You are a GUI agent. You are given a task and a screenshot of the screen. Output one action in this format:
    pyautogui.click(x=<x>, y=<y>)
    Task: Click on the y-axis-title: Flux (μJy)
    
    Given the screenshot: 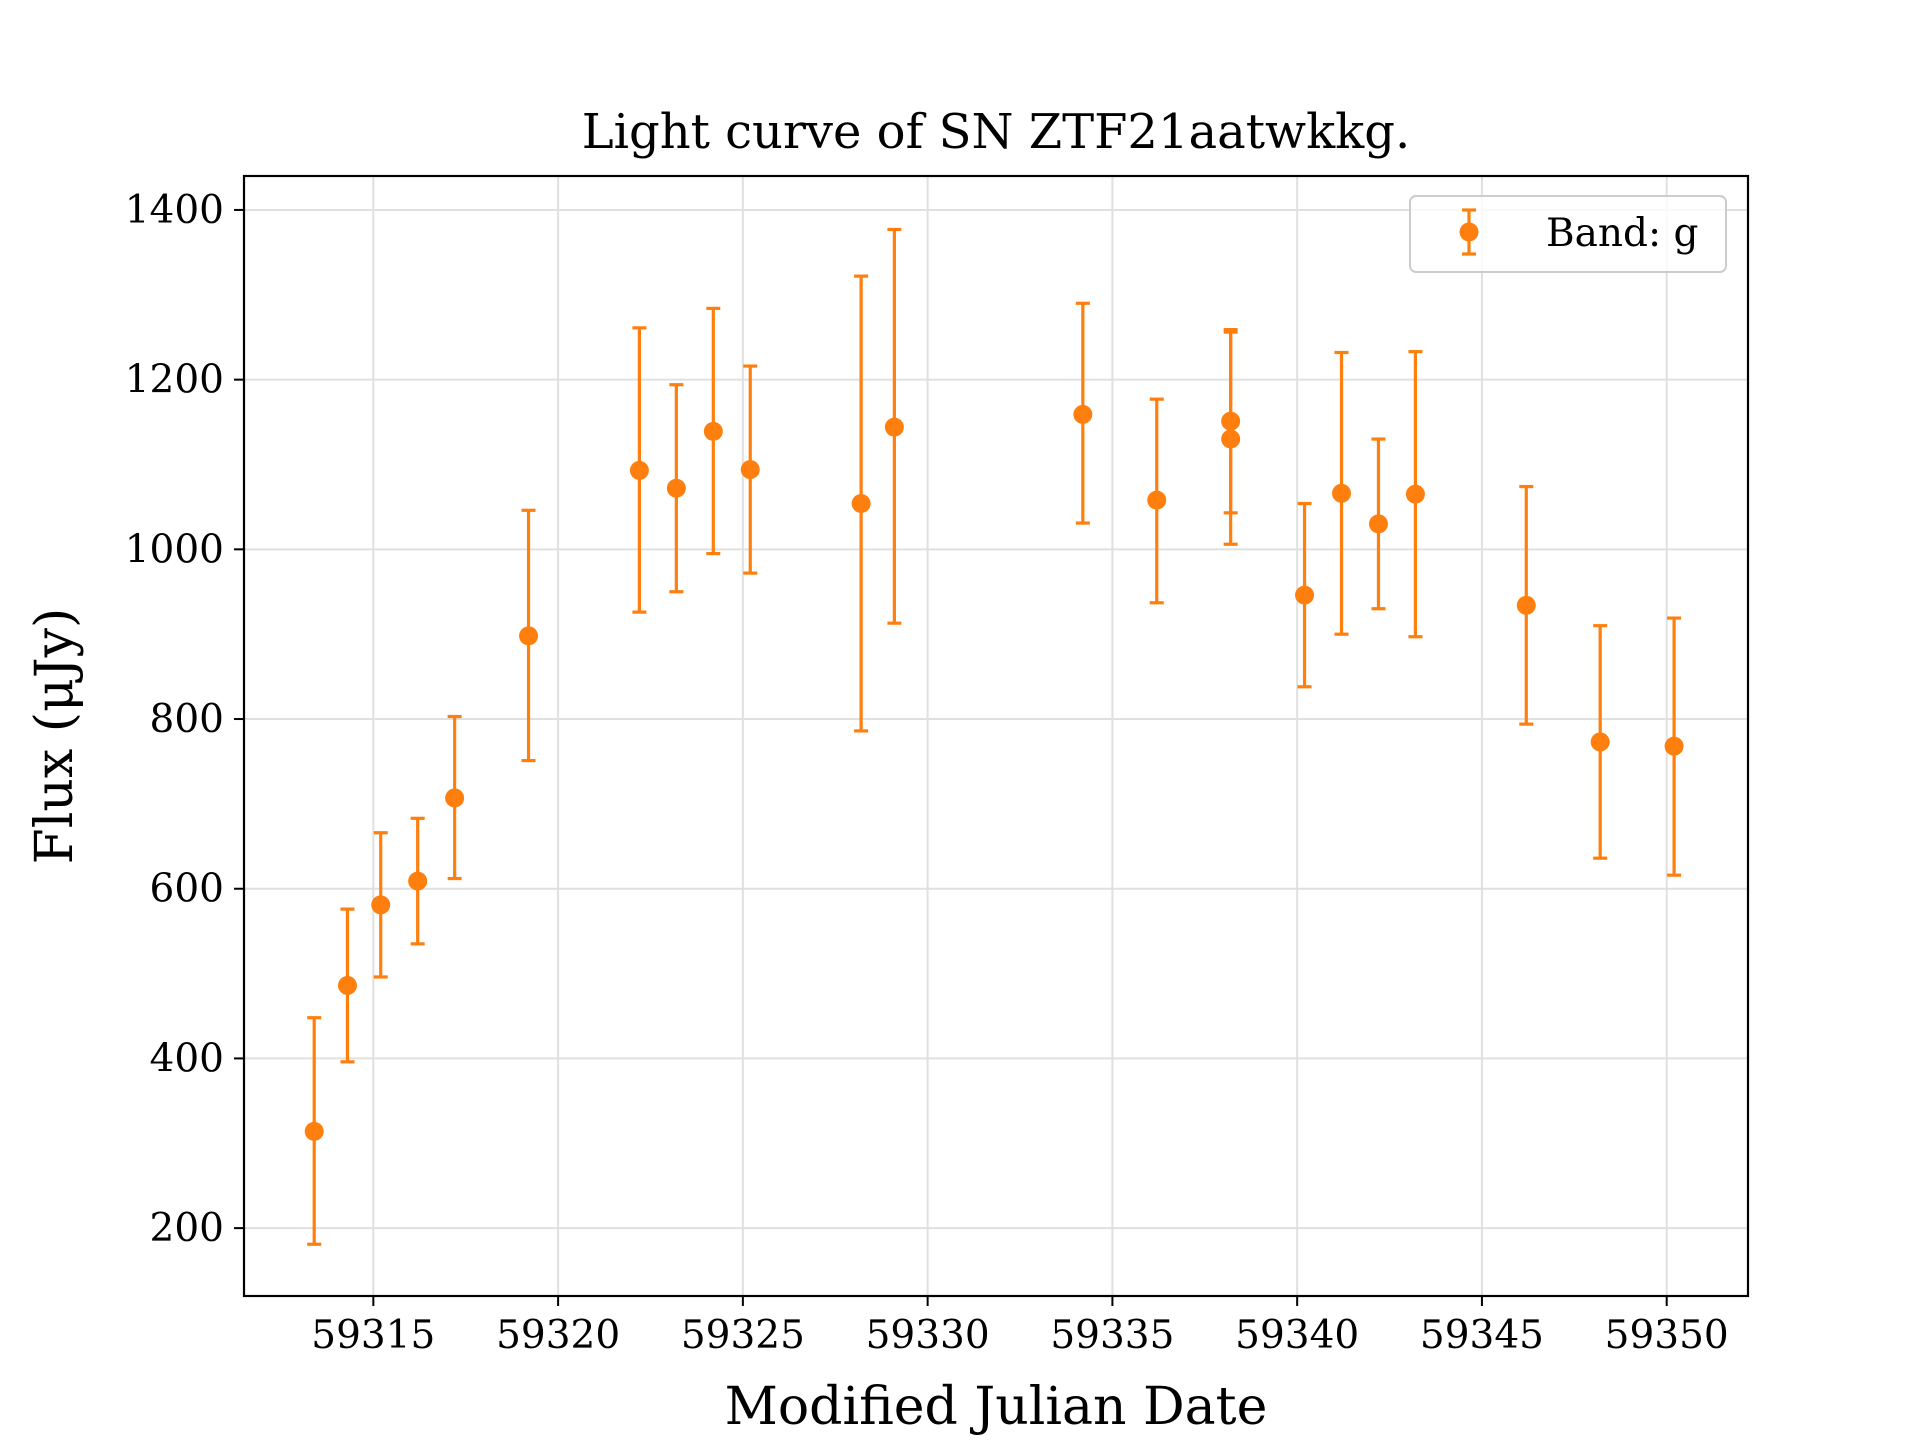 What is the action you would take?
    pyautogui.click(x=55, y=736)
    